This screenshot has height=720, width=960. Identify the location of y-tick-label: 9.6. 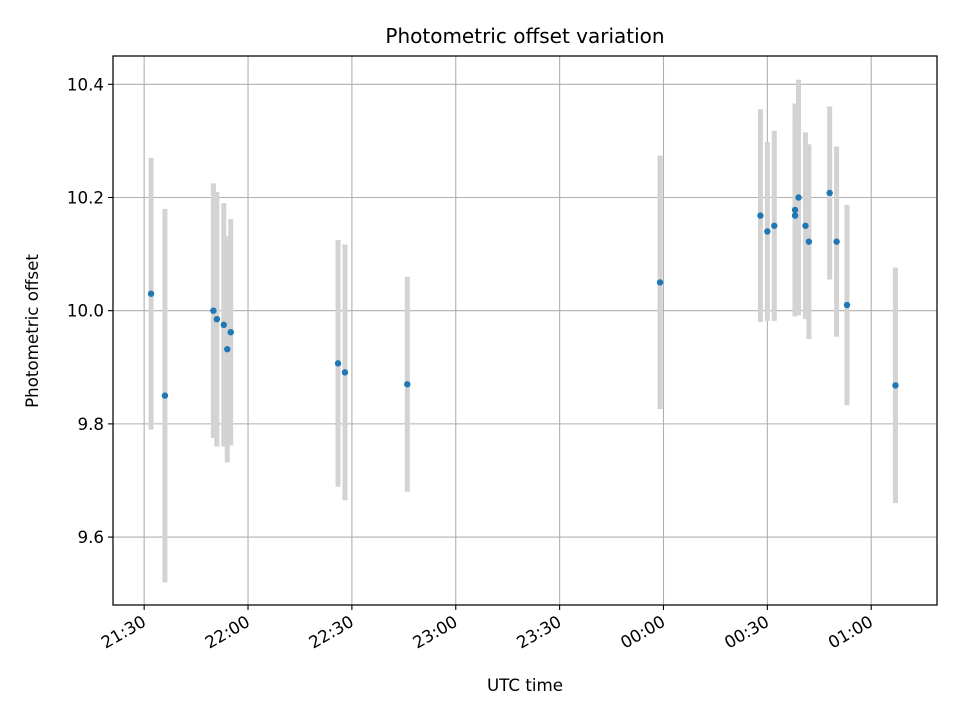
(90, 537).